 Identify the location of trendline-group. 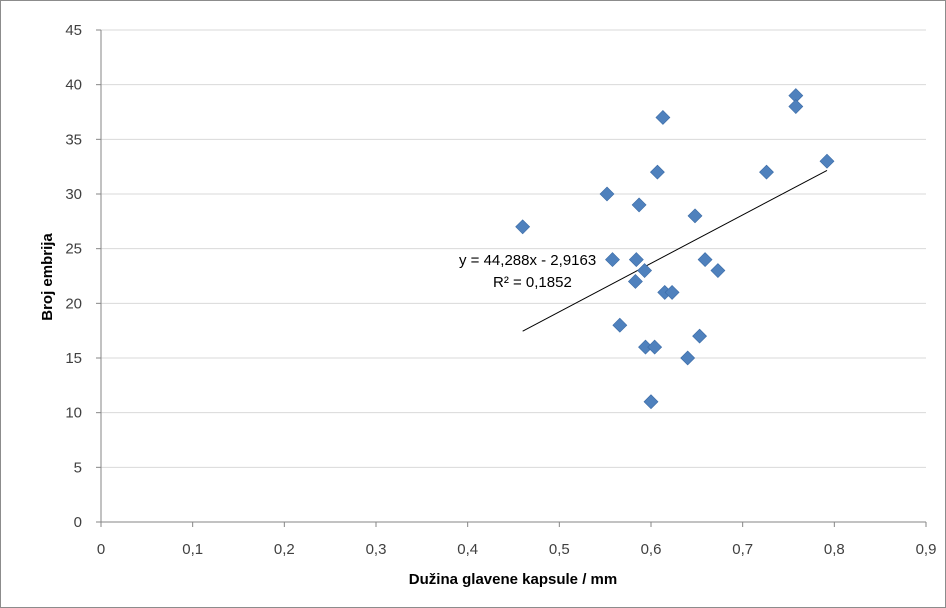
(675, 250).